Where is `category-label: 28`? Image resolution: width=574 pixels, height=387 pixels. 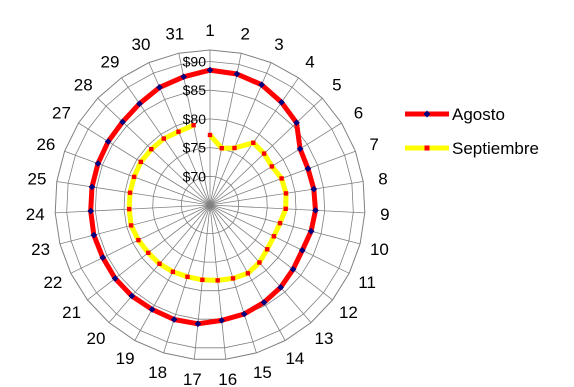 category-label: 28 is located at coordinates (83, 84).